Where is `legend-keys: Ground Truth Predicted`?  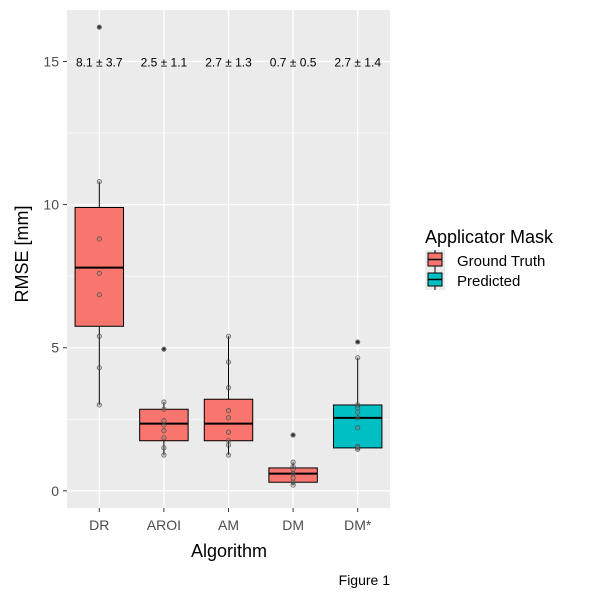
legend-keys: Ground Truth Predicted is located at coordinates (485, 270).